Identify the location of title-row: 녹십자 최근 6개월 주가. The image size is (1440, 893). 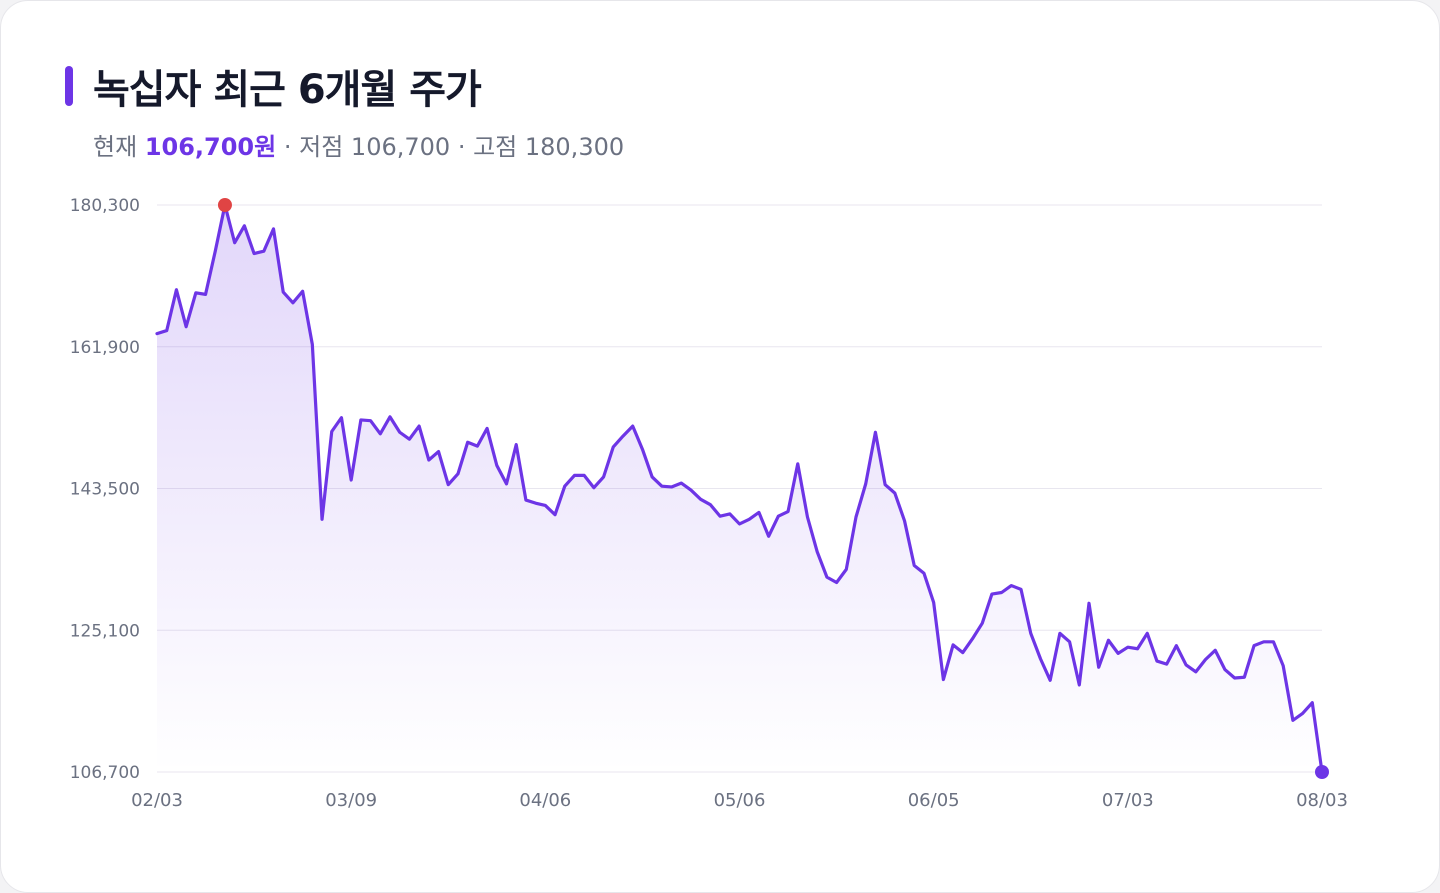
(273, 87).